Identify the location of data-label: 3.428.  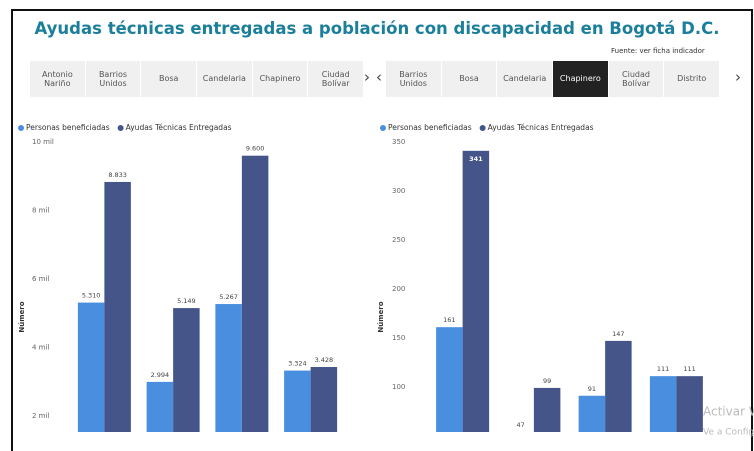
(324, 360).